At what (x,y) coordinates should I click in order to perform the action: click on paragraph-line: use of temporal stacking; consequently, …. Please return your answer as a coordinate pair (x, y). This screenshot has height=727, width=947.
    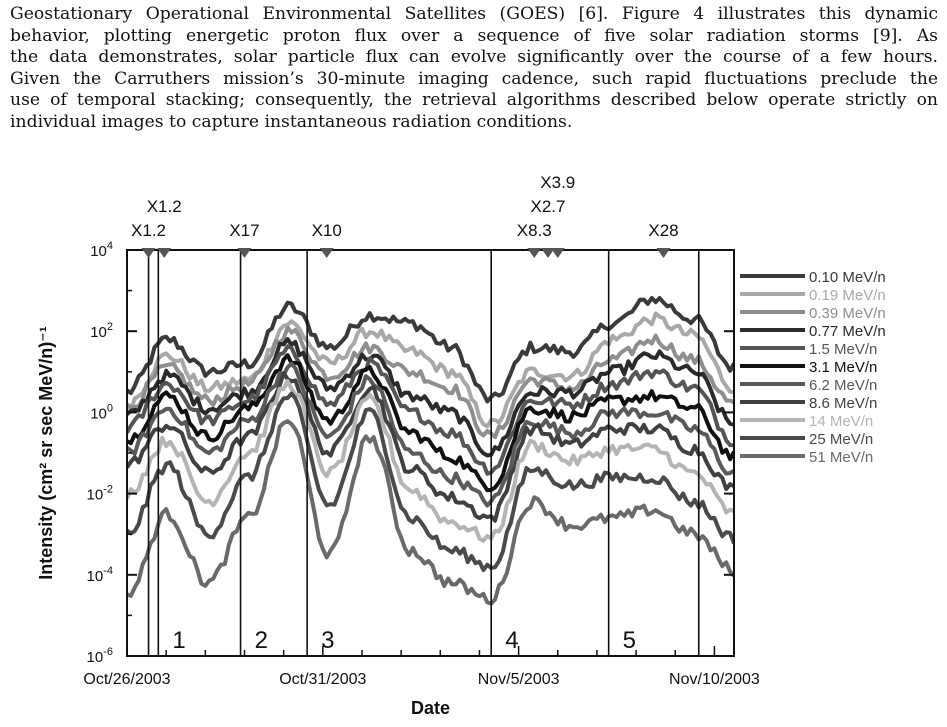
    Looking at the image, I should click on (474, 100).